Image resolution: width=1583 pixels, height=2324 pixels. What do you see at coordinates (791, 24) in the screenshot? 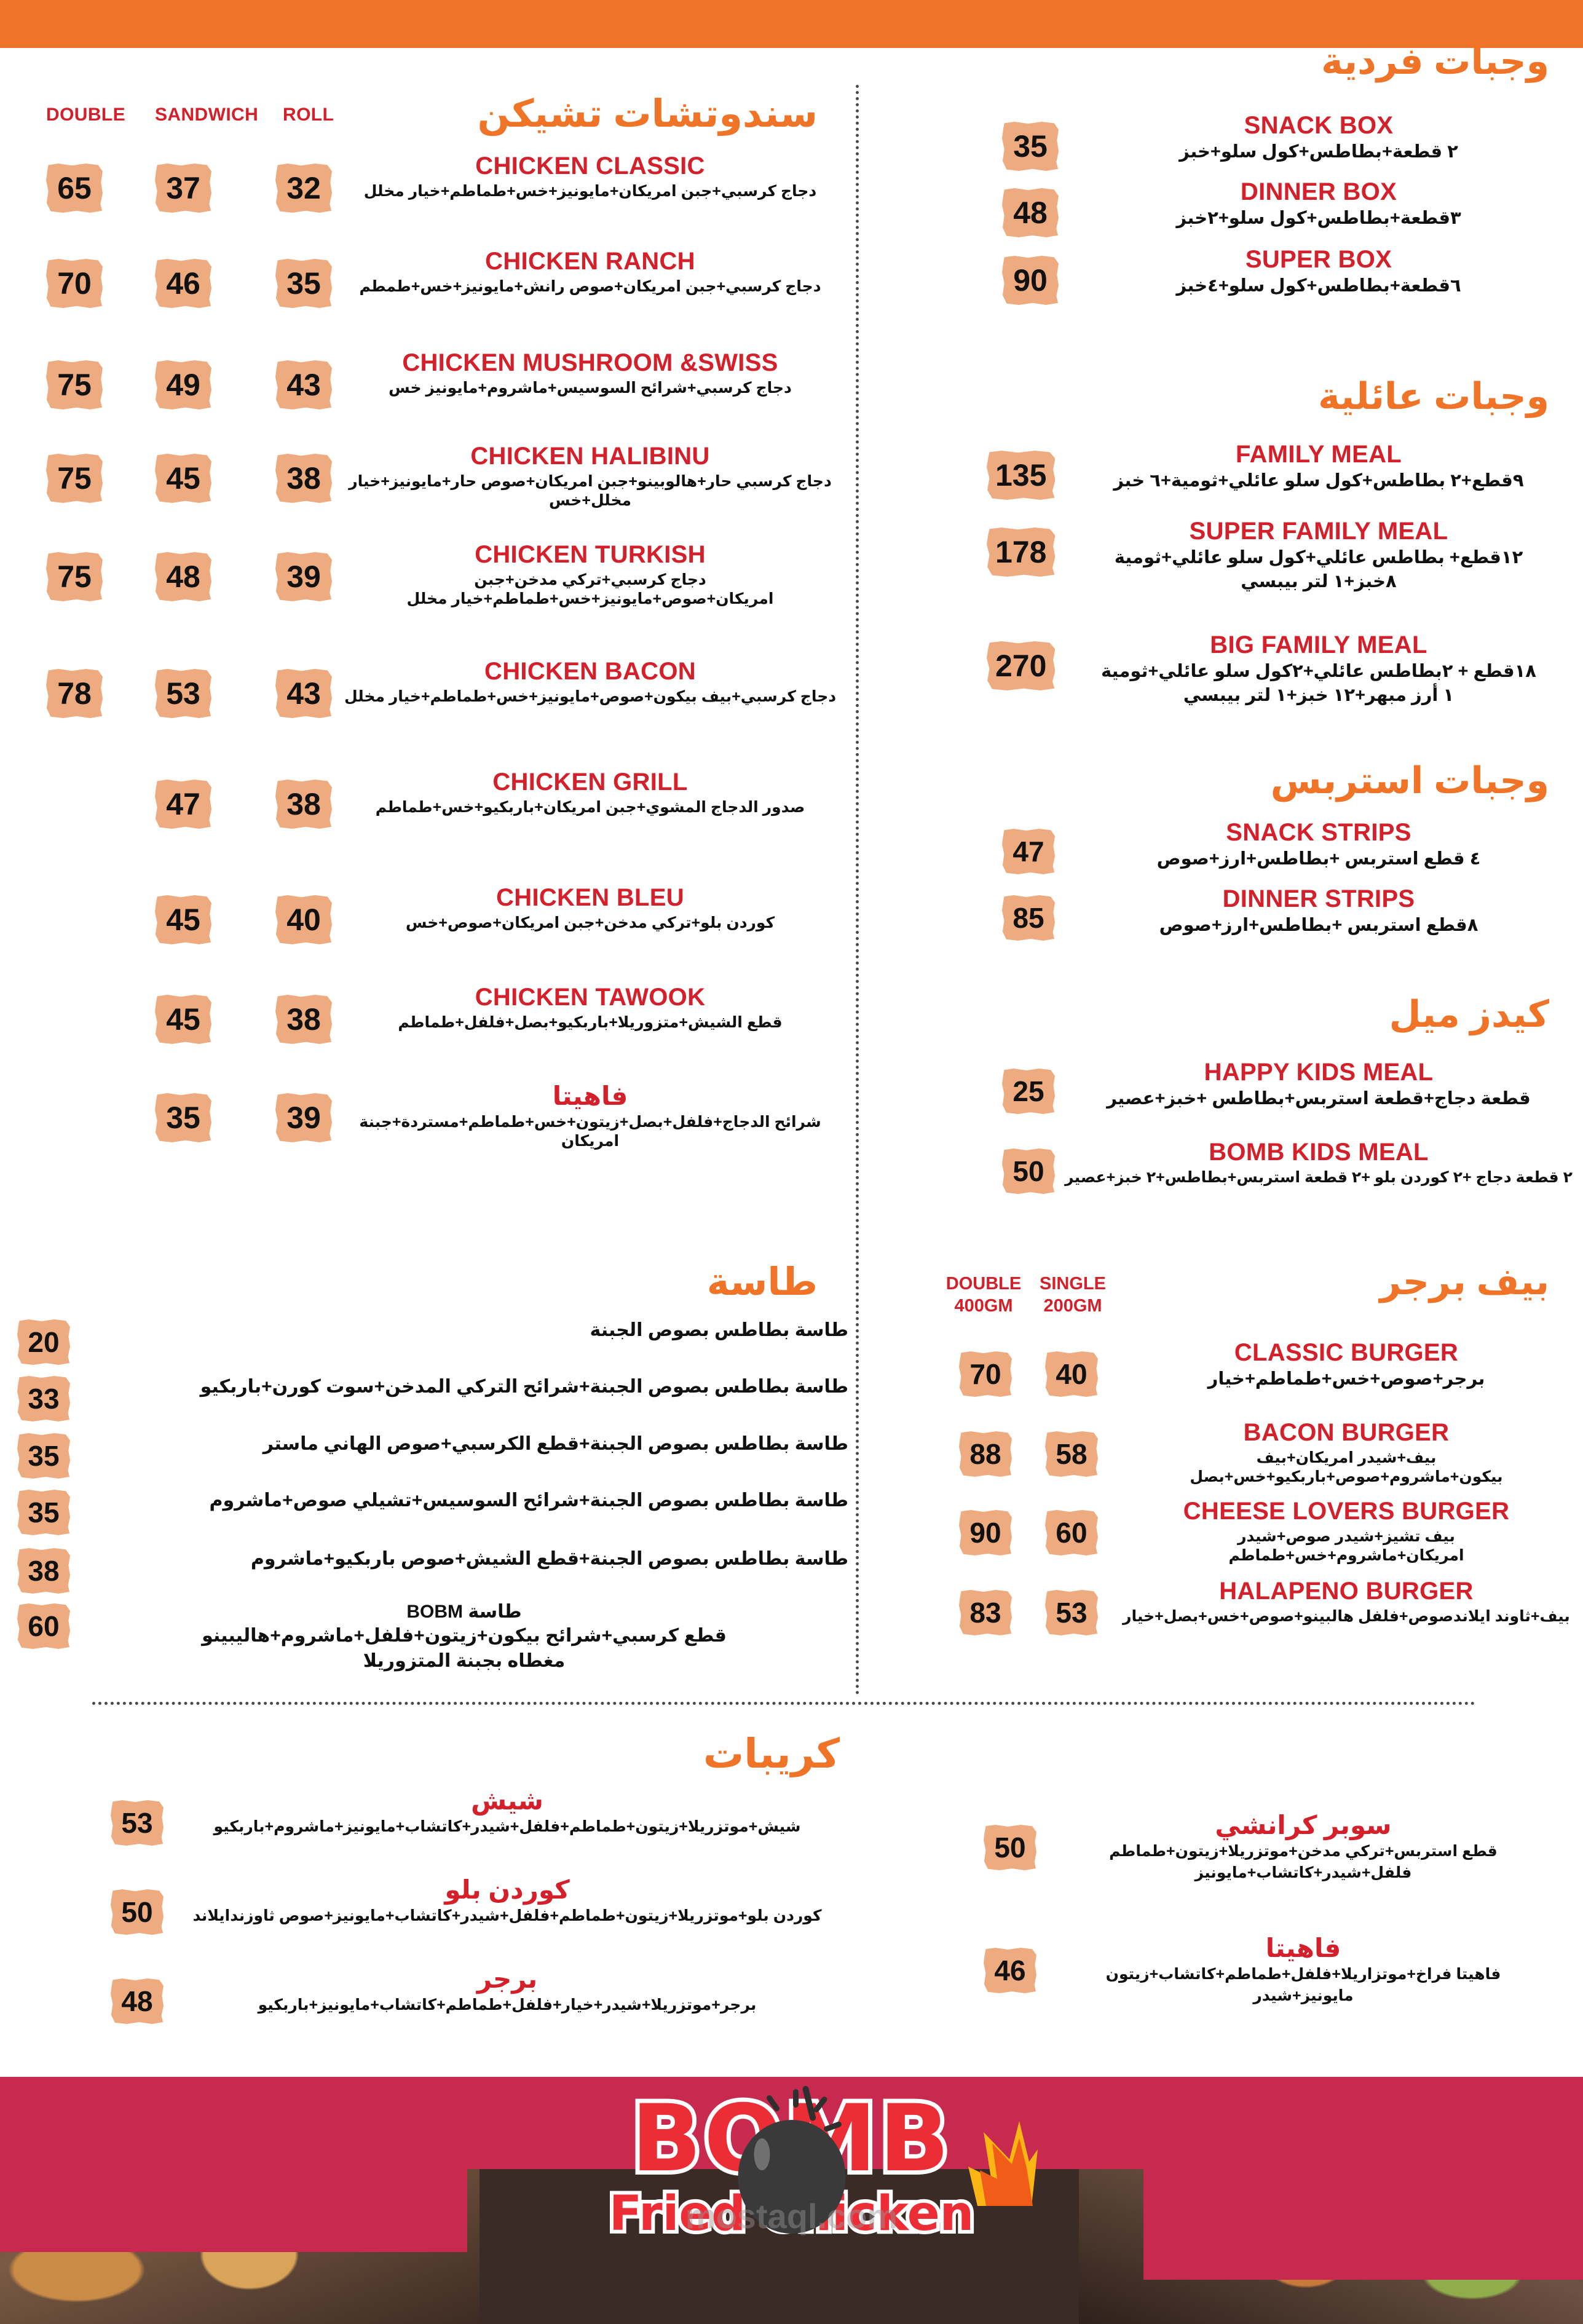
I see `top-orange-bar` at bounding box center [791, 24].